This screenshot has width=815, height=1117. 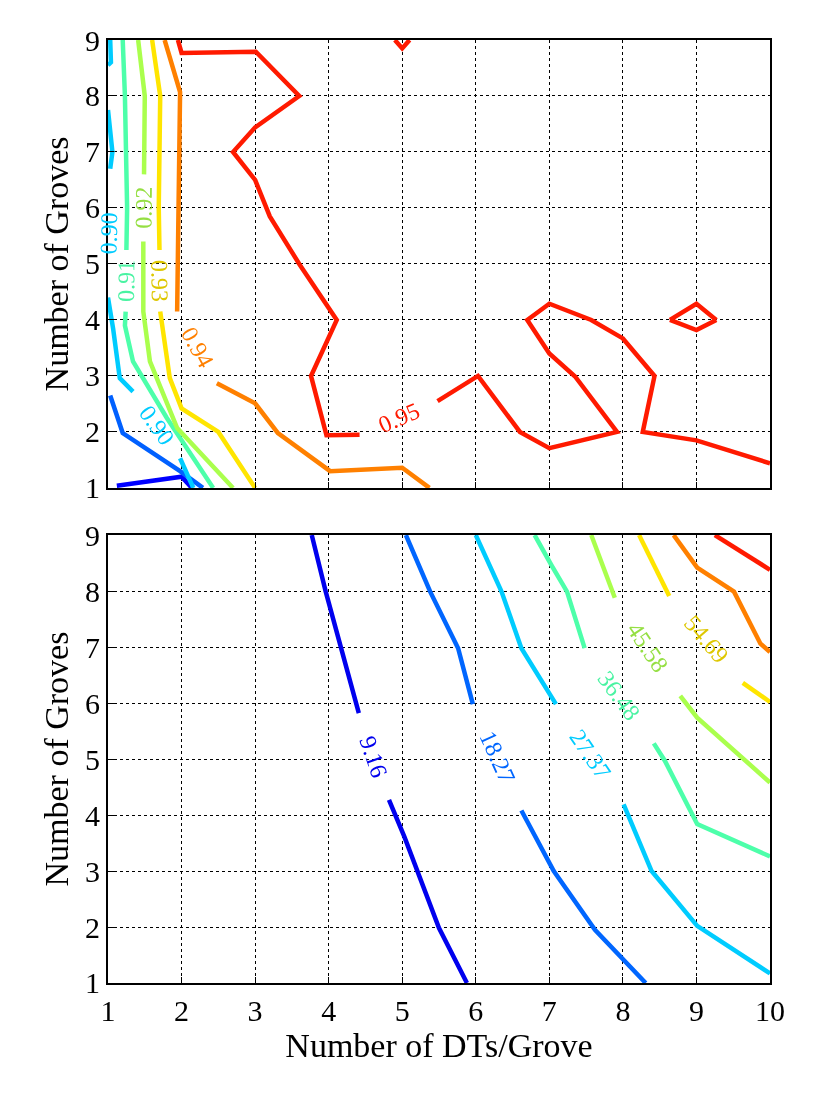 I want to click on text: 9.16, so click(x=373, y=756).